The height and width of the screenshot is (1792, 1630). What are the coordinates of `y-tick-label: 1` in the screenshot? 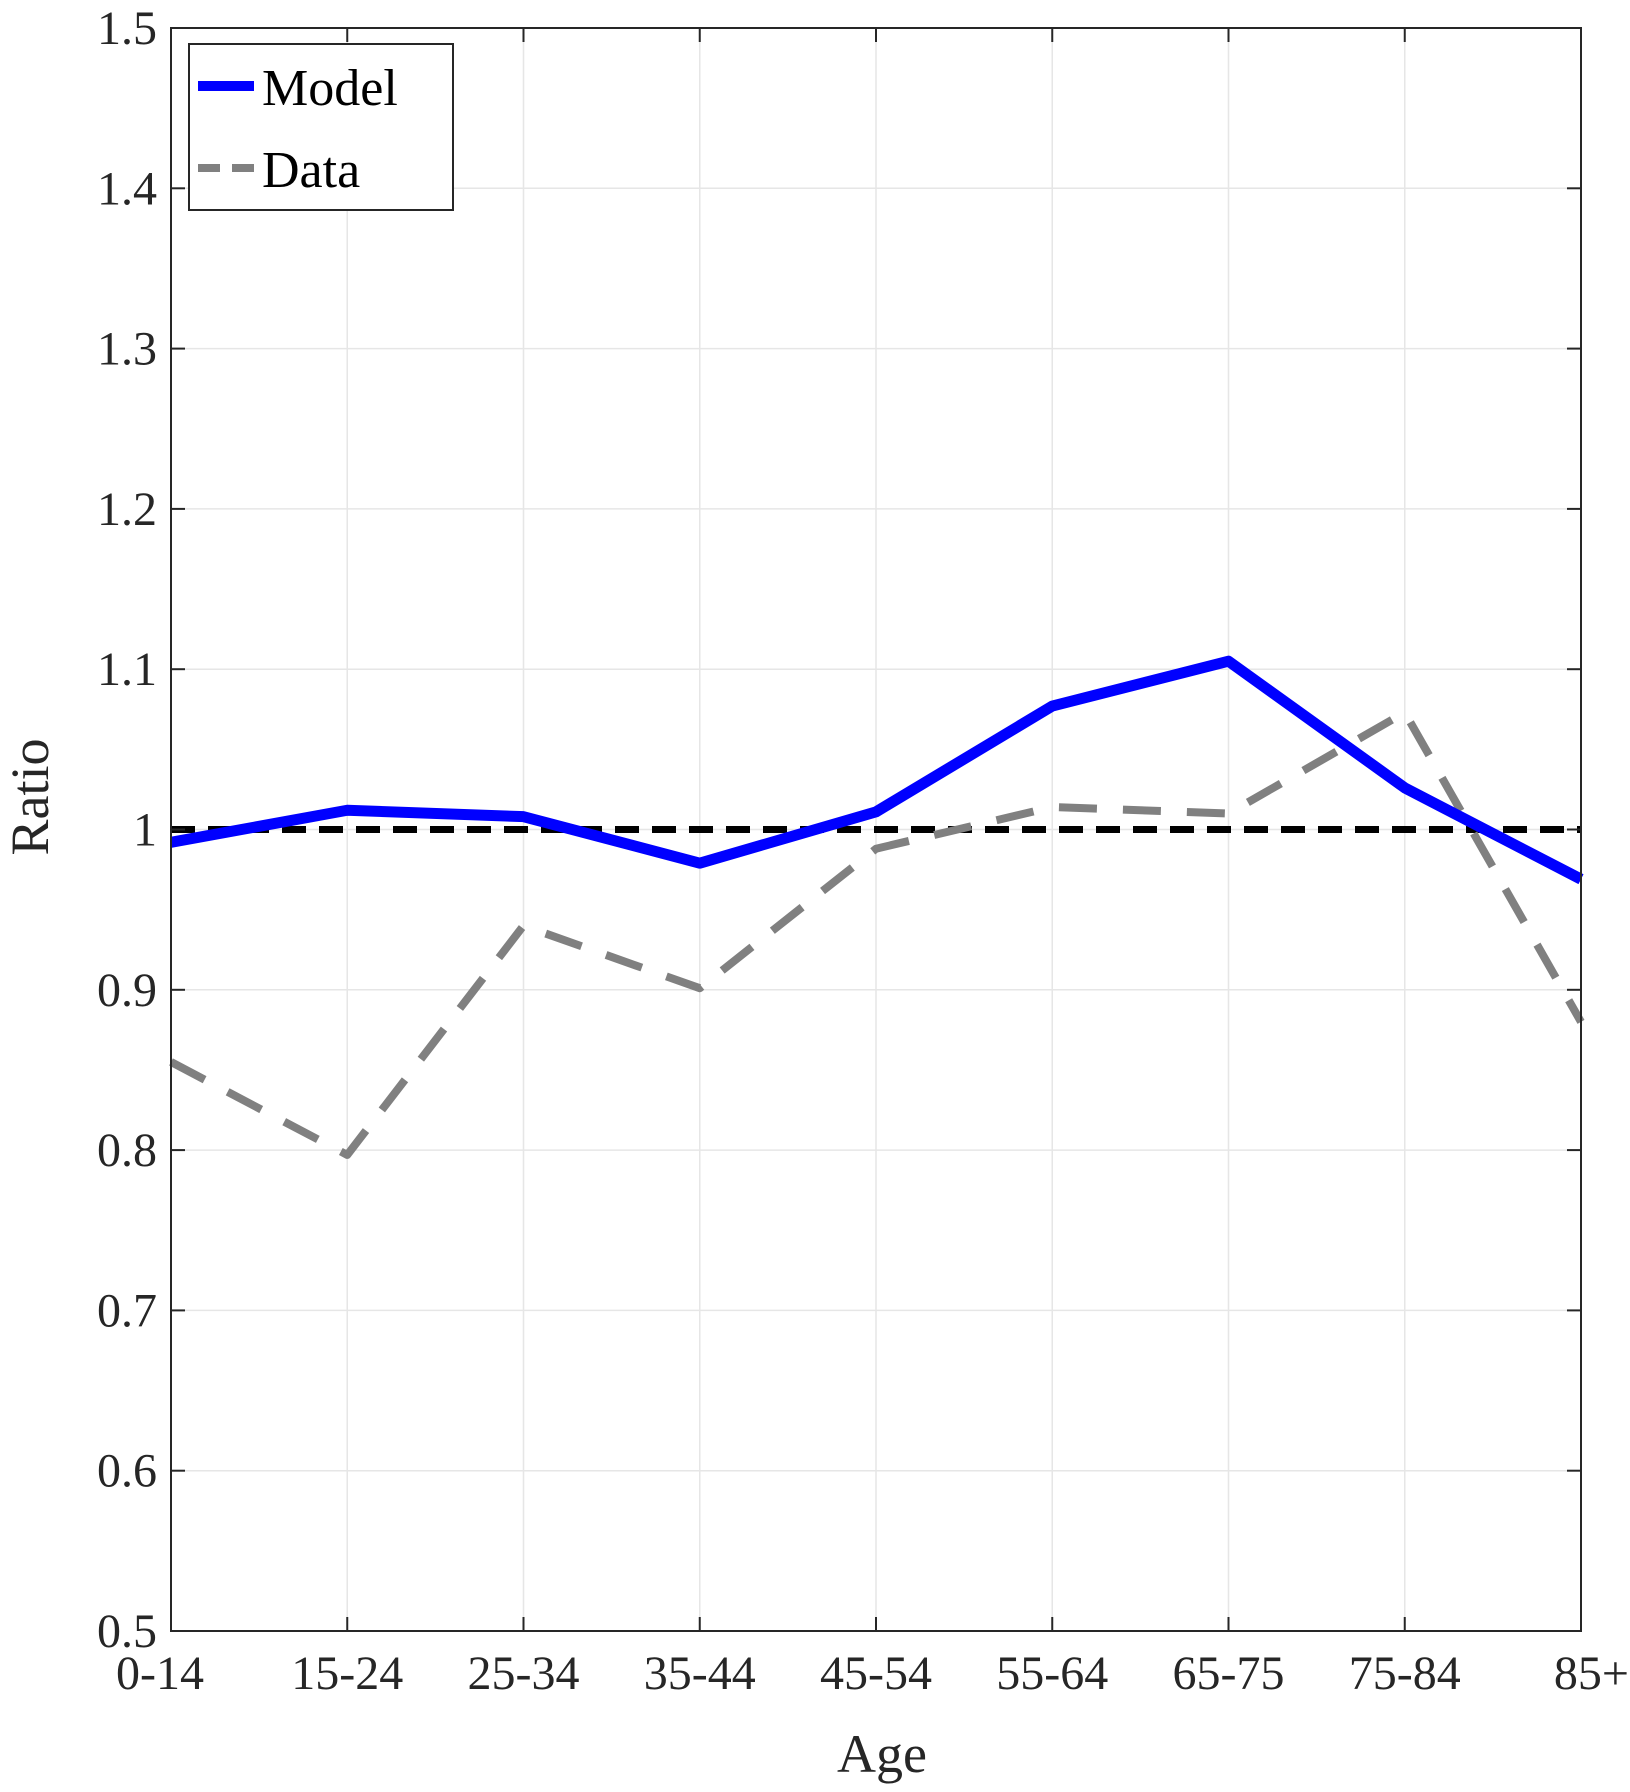 It's located at (145, 830).